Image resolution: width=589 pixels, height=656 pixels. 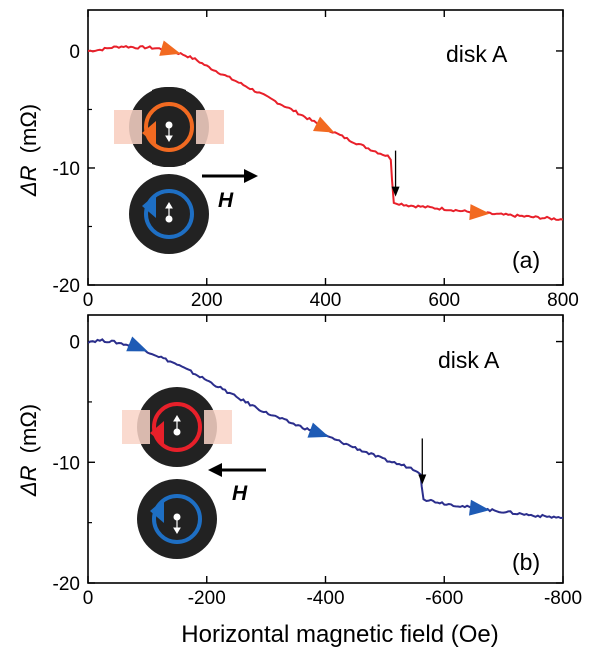 I want to click on y-tick-label-b: 0, so click(x=74, y=343).